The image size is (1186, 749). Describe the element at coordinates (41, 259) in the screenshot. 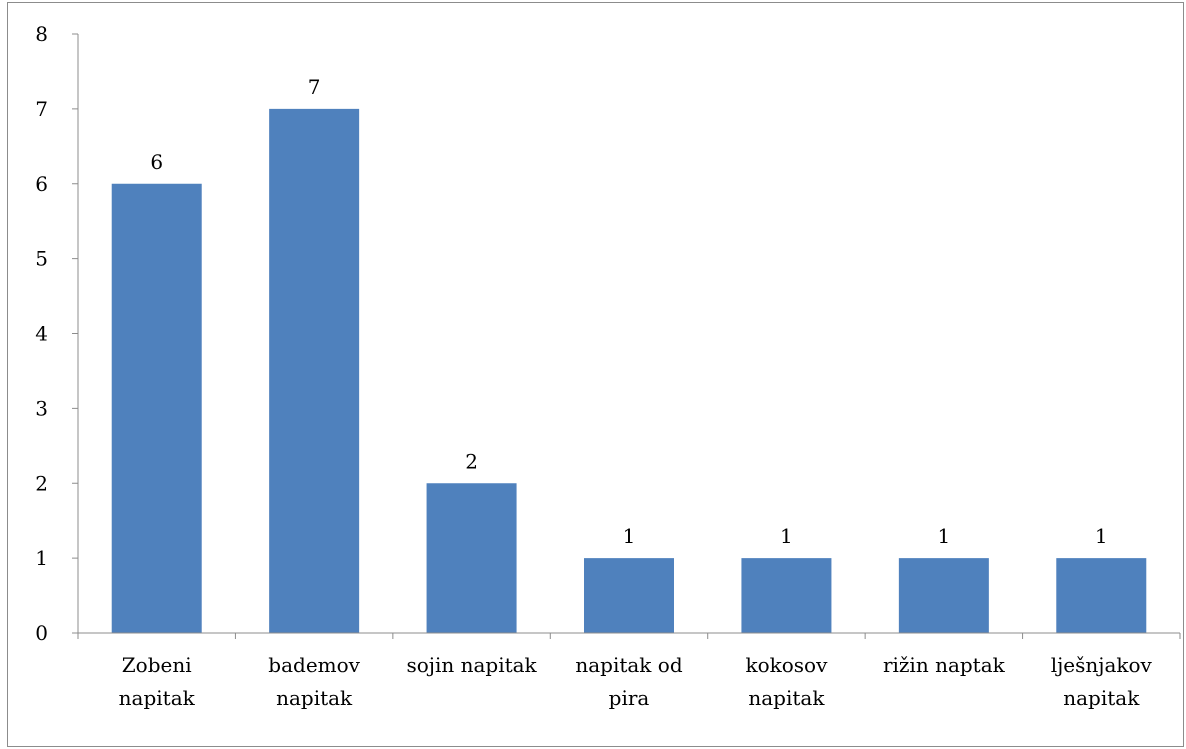

I see `y-tick-label: 5` at that location.